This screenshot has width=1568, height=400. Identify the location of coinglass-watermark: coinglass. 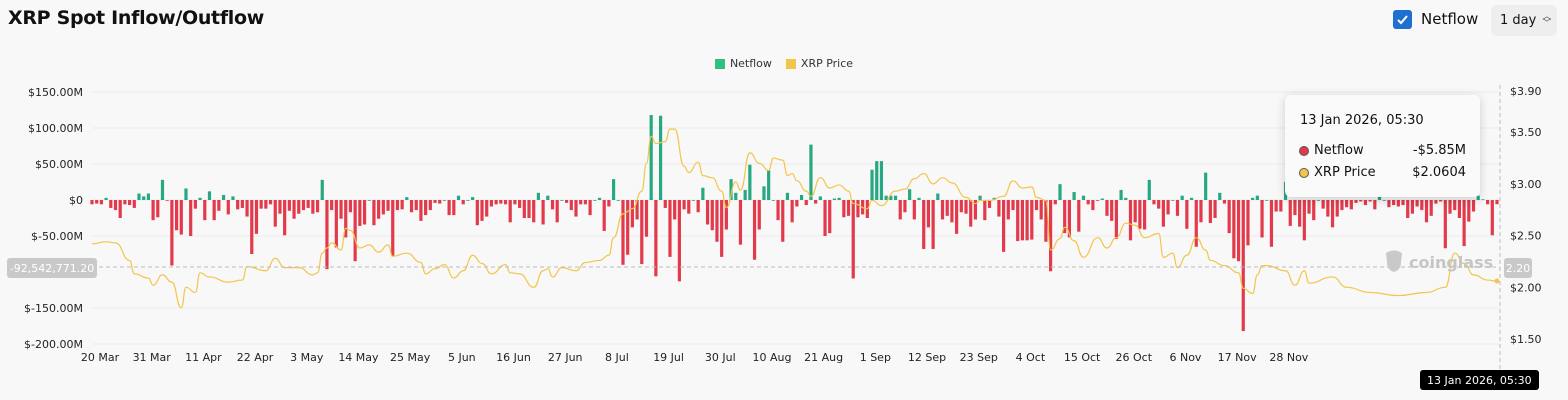
(1438, 262).